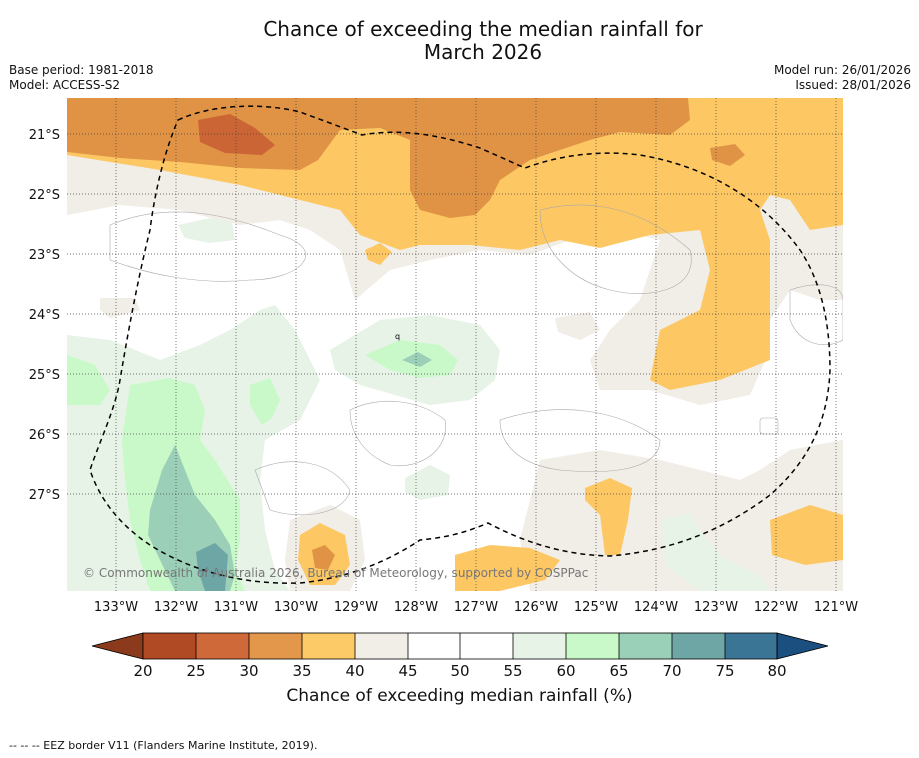  Describe the element at coordinates (618, 671) in the screenshot. I see `colorbar-tick: 65` at that location.